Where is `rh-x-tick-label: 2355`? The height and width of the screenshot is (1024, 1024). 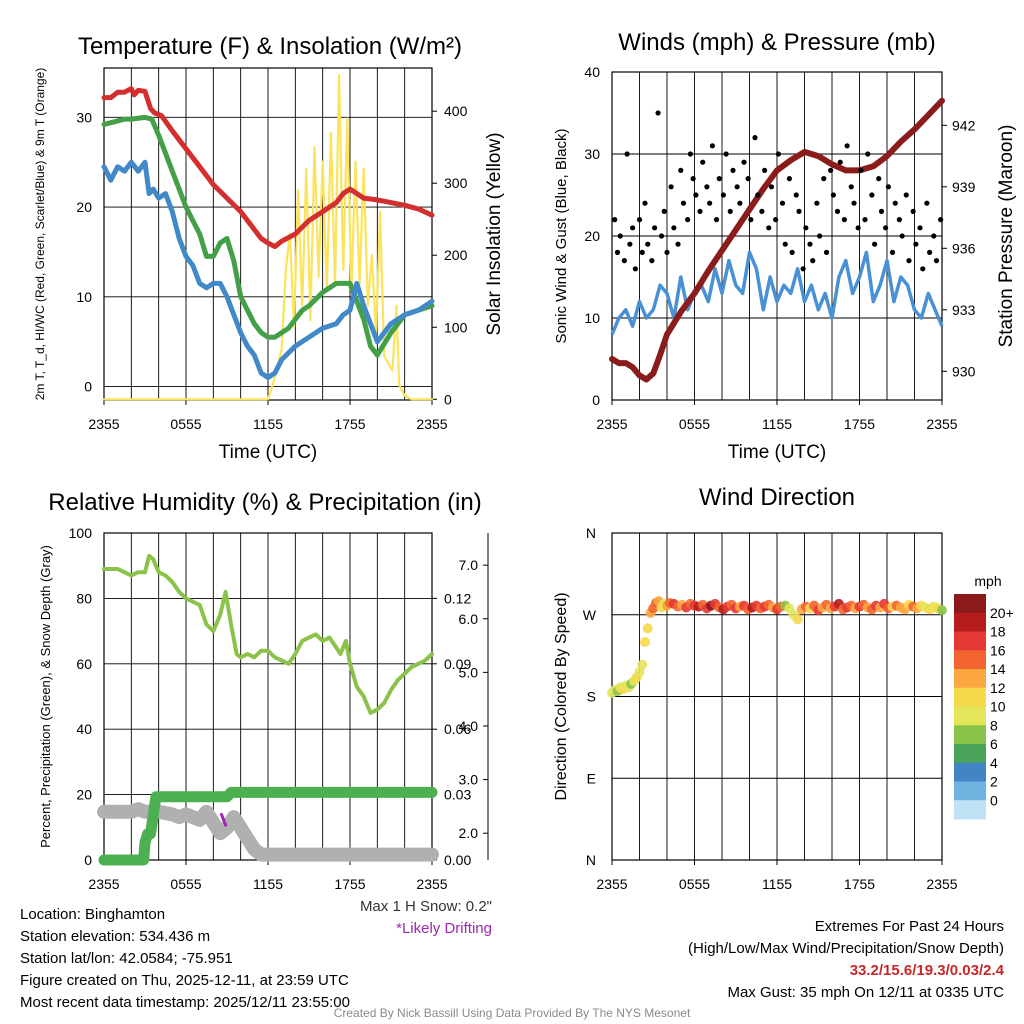 rh-x-tick-label: 2355 is located at coordinates (103, 884).